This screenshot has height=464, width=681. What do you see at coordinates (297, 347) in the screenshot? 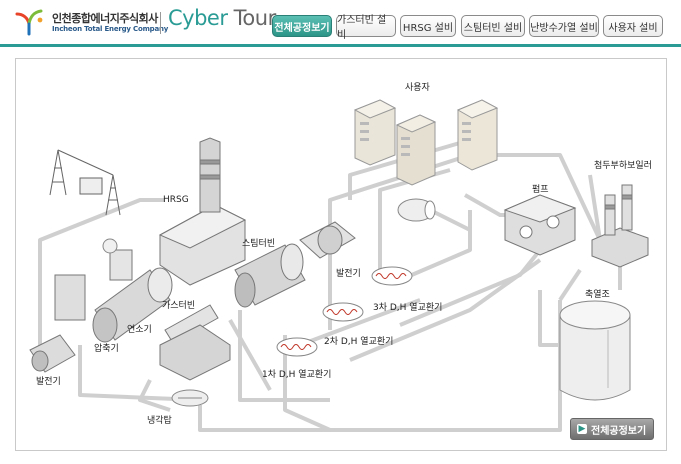
I see `hx1-icon` at bounding box center [297, 347].